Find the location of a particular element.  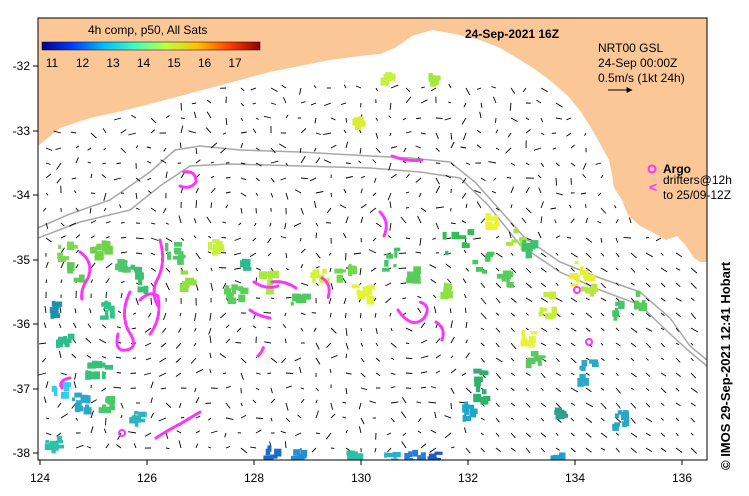

argo-float is located at coordinates (122, 433).